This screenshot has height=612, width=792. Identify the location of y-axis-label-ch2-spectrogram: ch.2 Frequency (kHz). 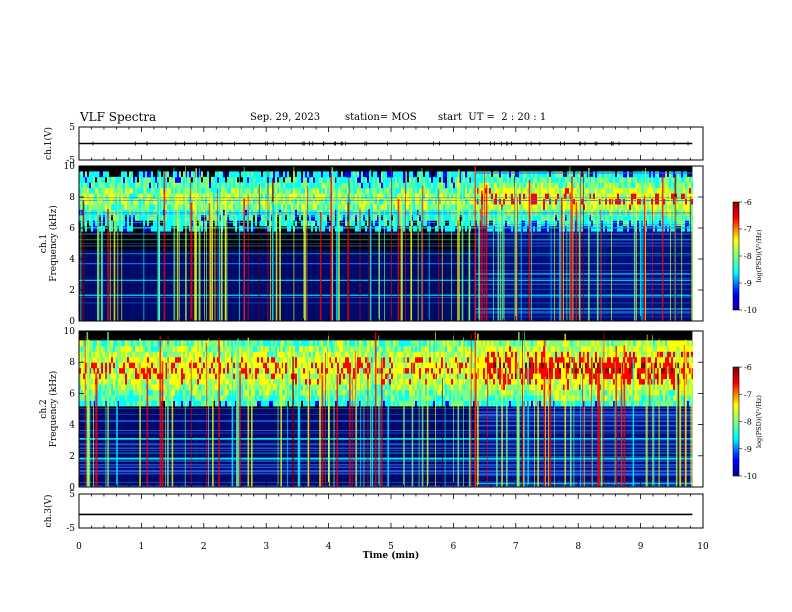
(49, 409).